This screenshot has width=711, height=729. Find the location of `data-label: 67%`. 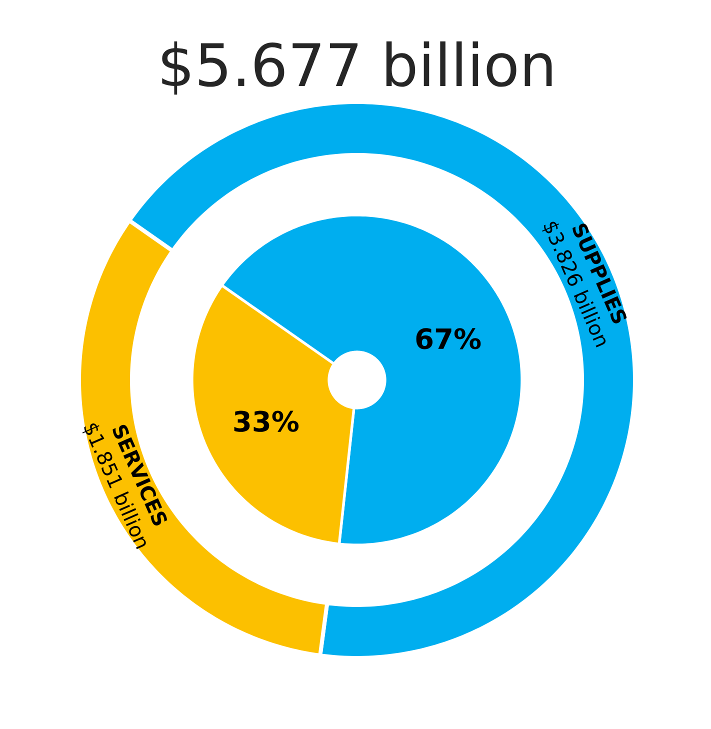

data-label: 67% is located at coordinates (448, 339).